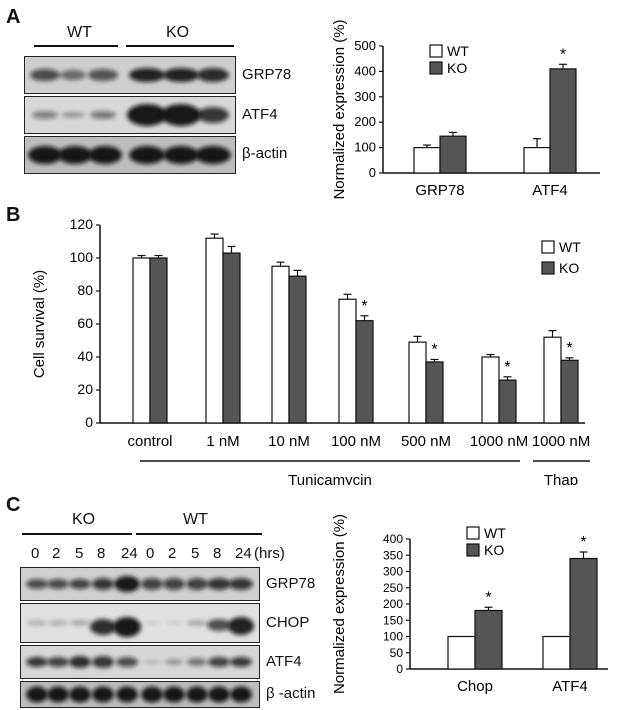  What do you see at coordinates (393, 555) in the screenshot?
I see `y-tick-label: 350` at bounding box center [393, 555].